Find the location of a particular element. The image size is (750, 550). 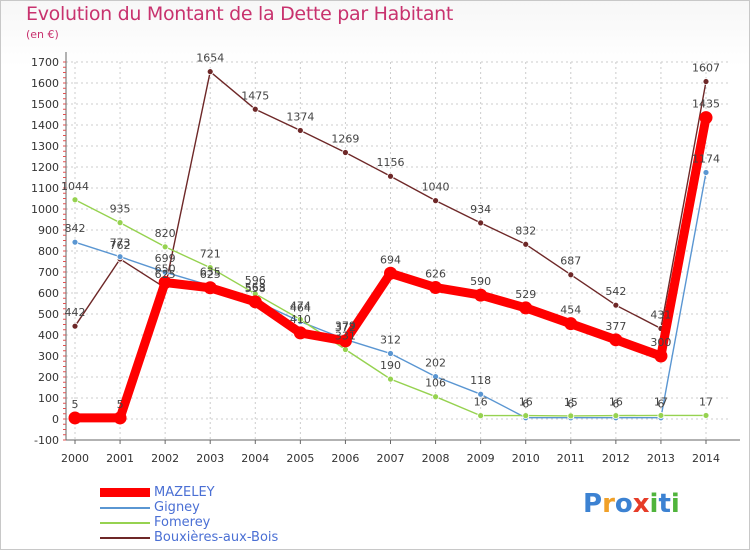

y-tick-label: 1400 is located at coordinates (45, 125).